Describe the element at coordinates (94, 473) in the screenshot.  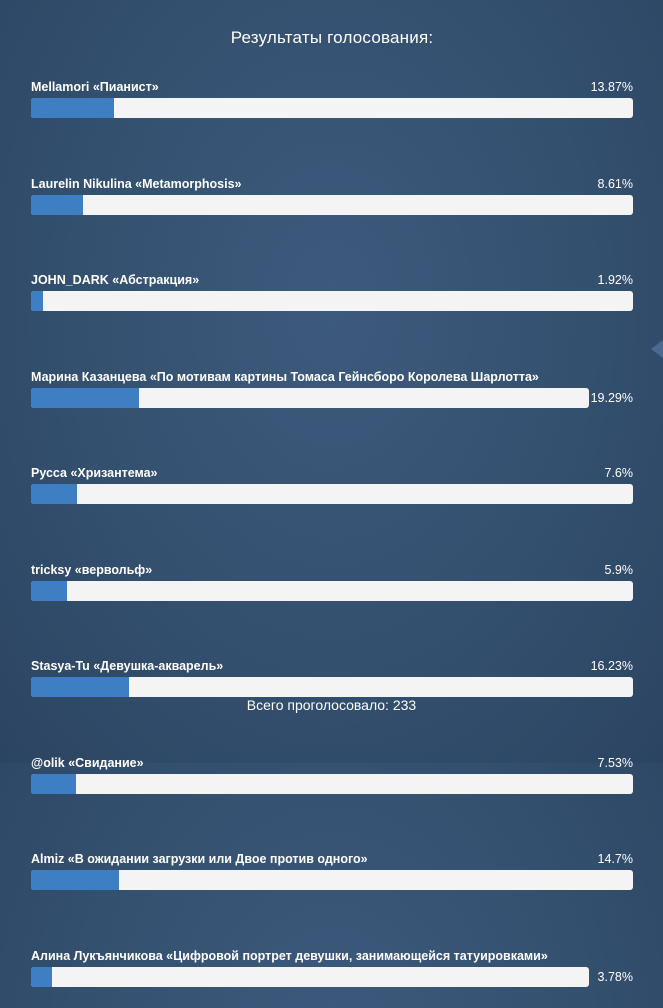
I see `poll-option-label: Русса «Хризантема»` at that location.